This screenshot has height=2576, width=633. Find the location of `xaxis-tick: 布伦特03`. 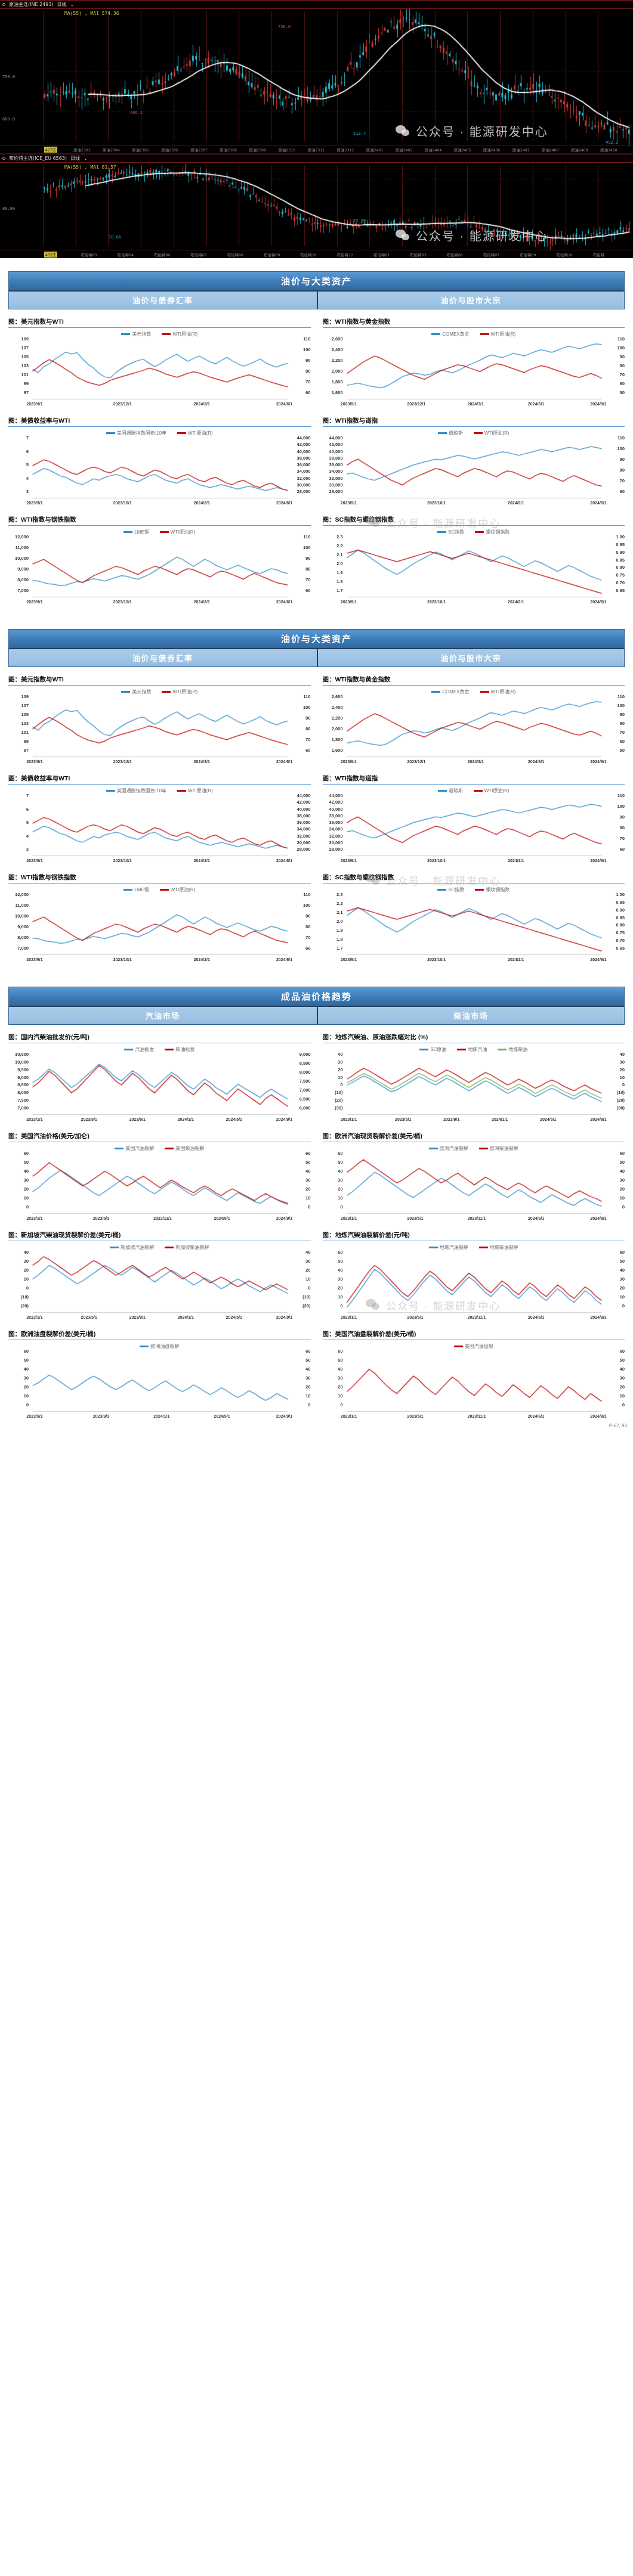

xaxis-tick: 布伦特03 is located at coordinates (418, 255).